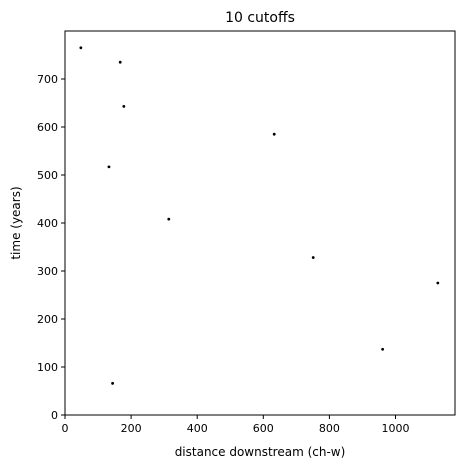 Image resolution: width=463 pixels, height=468 pixels. I want to click on x-tick-label: 0, so click(65, 428).